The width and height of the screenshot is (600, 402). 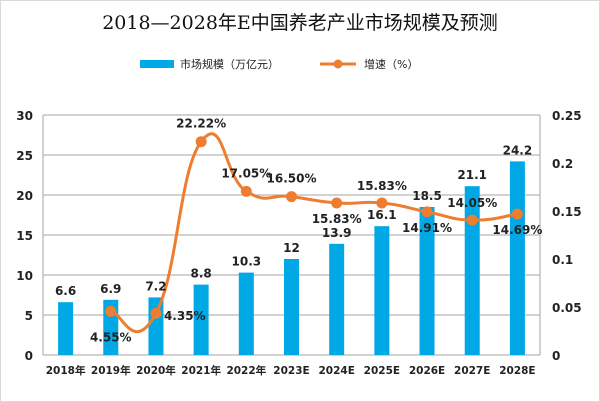 I want to click on growth-data-label: 14.05%, so click(x=472, y=203).